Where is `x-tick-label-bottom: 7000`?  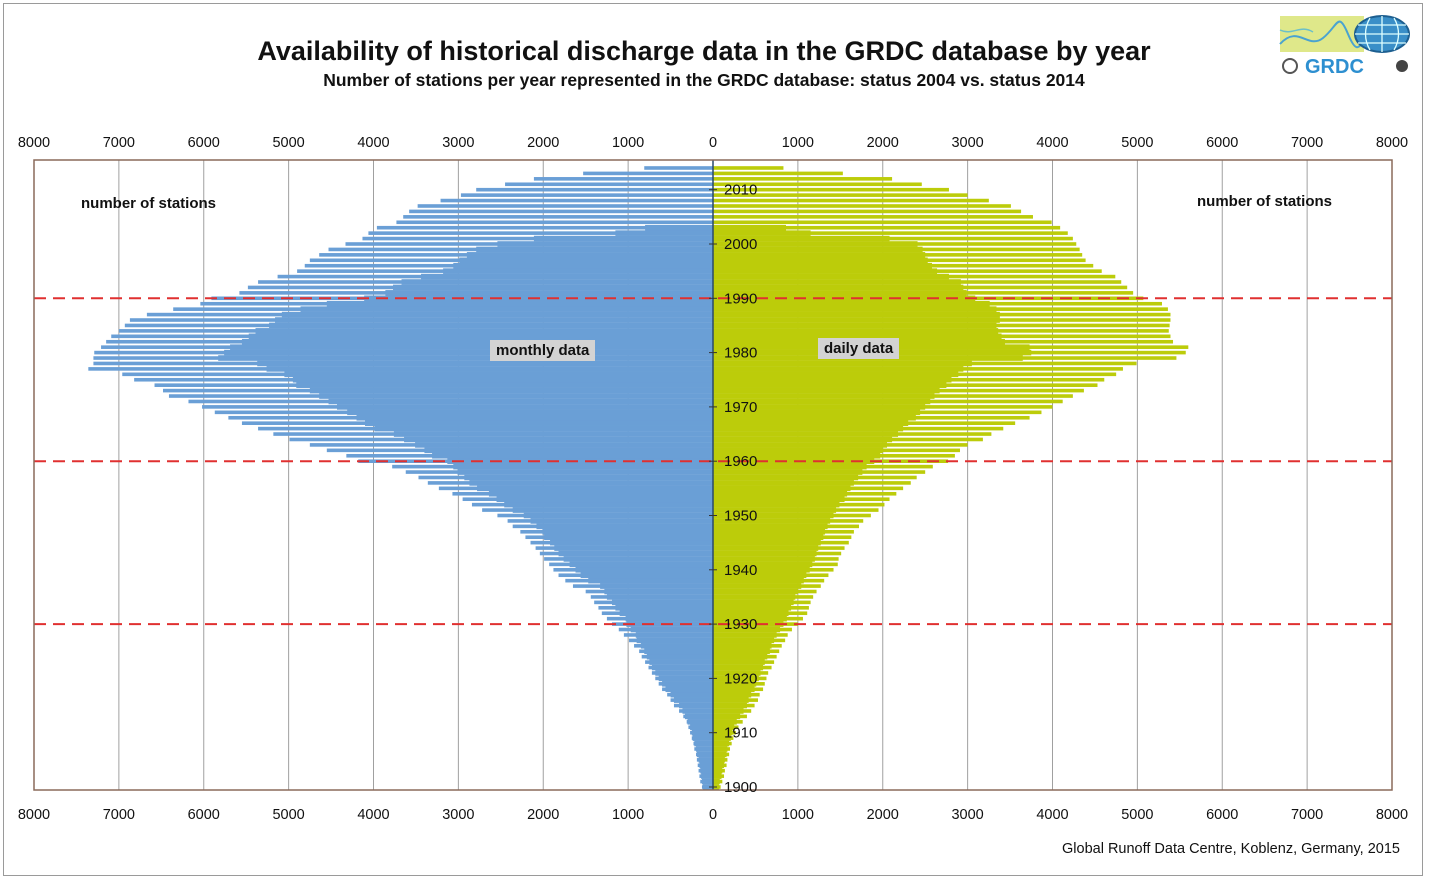 x-tick-label-bottom: 7000 is located at coordinates (119, 815).